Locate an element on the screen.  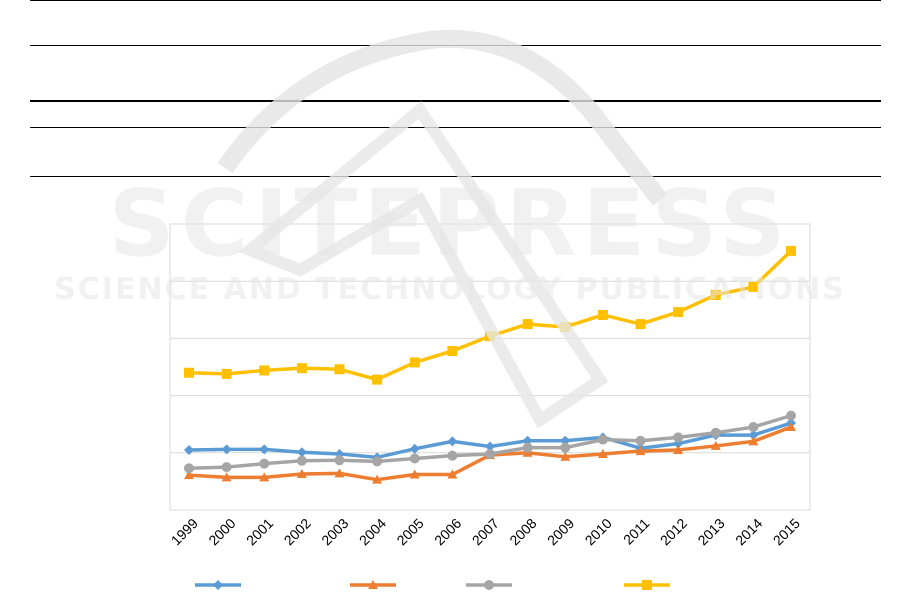
legend is located at coordinates (432, 585).